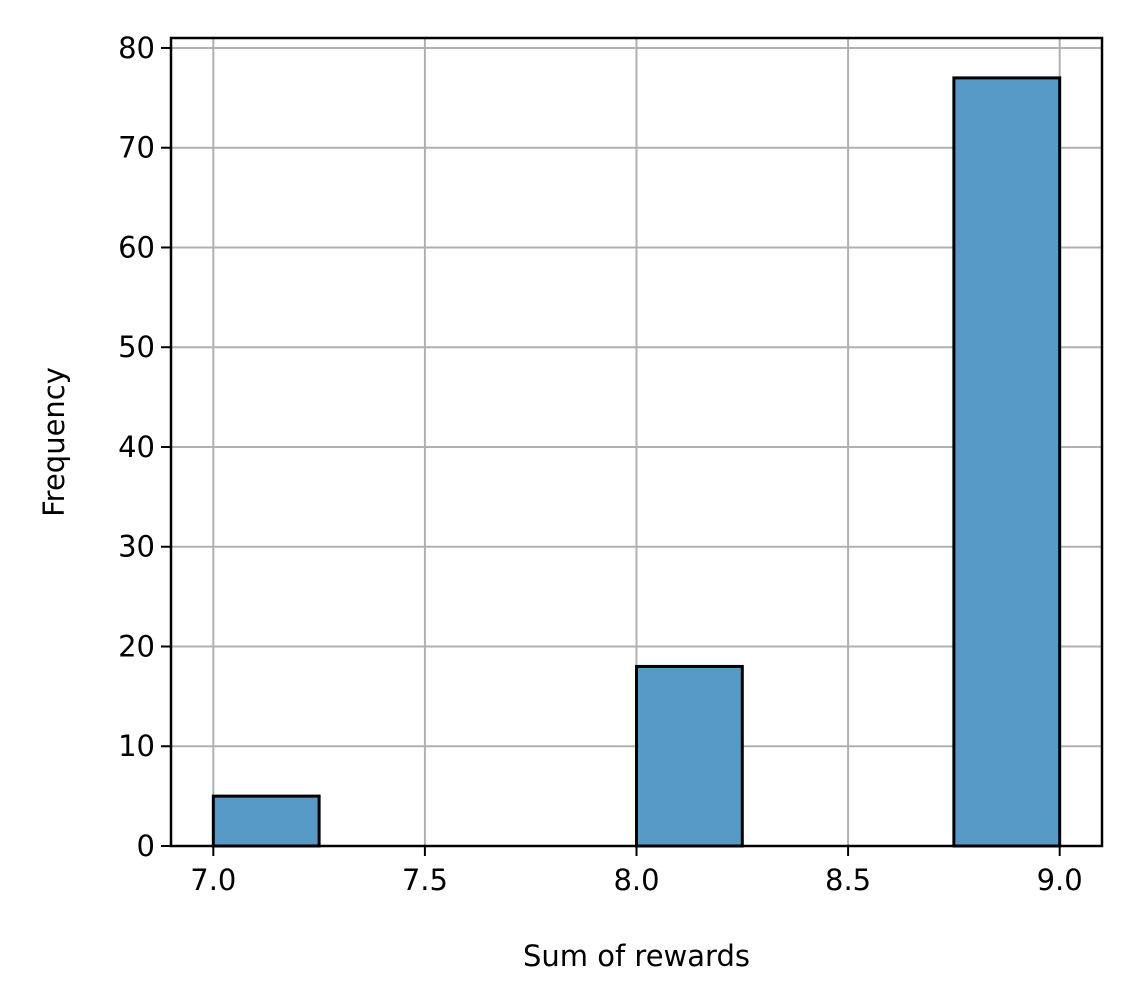  Describe the element at coordinates (636, 880) in the screenshot. I see `x-tick-label: 8.0` at that location.